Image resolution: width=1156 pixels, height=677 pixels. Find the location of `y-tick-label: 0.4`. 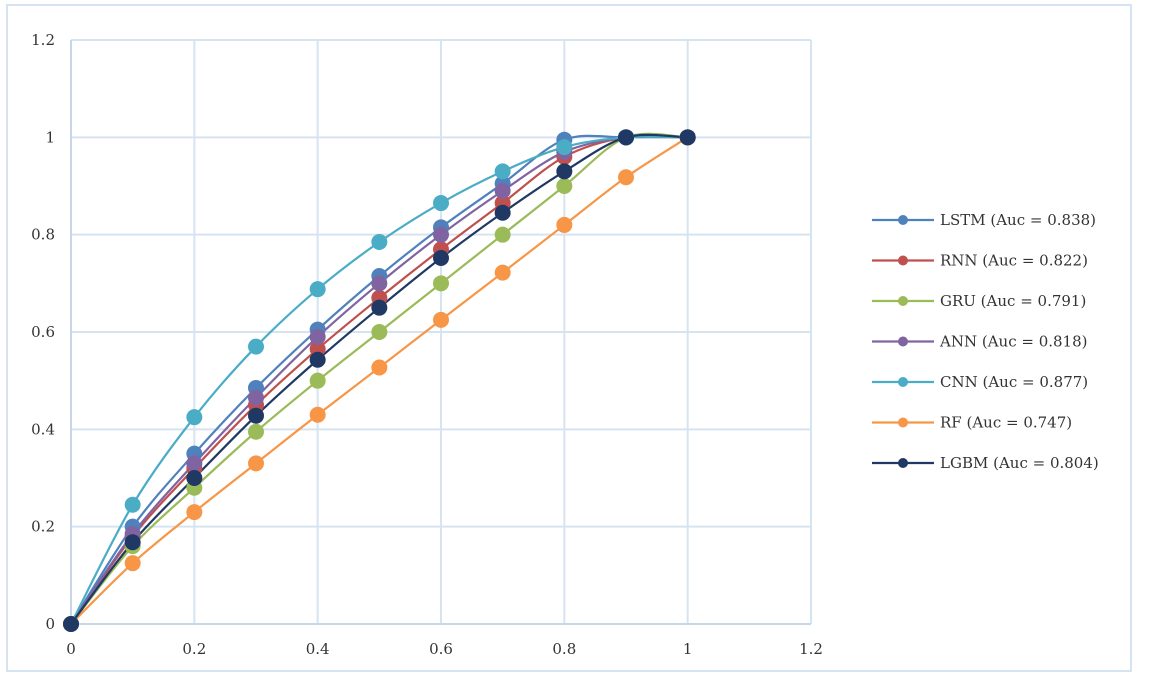

y-tick-label: 0.4 is located at coordinates (43, 429).